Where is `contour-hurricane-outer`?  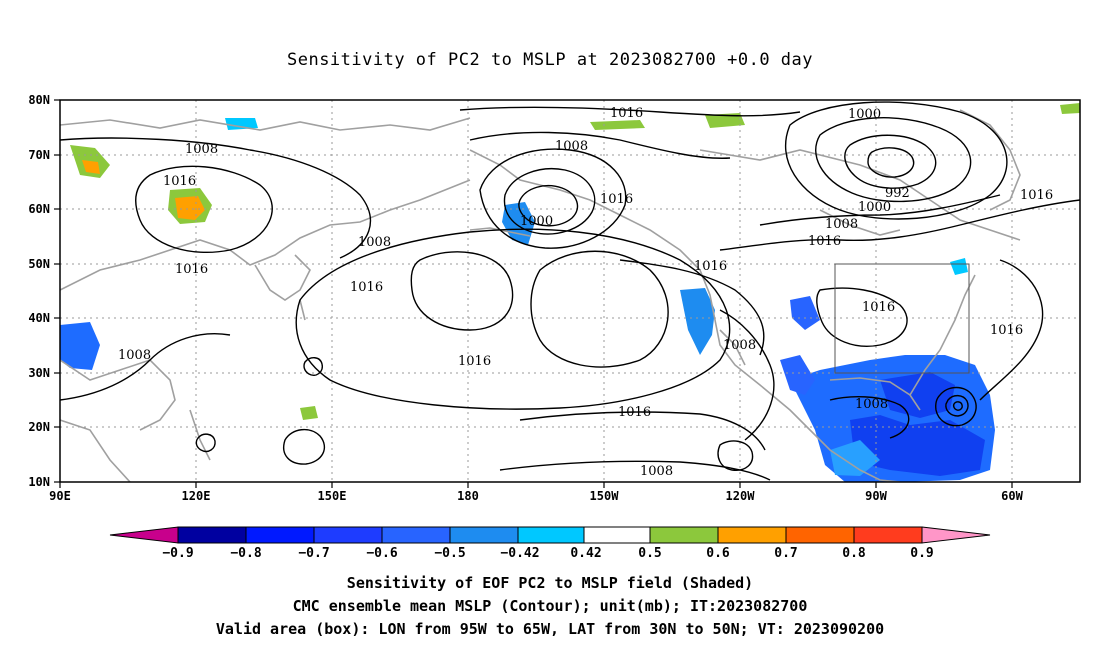 contour-hurricane-outer is located at coordinates (956, 406).